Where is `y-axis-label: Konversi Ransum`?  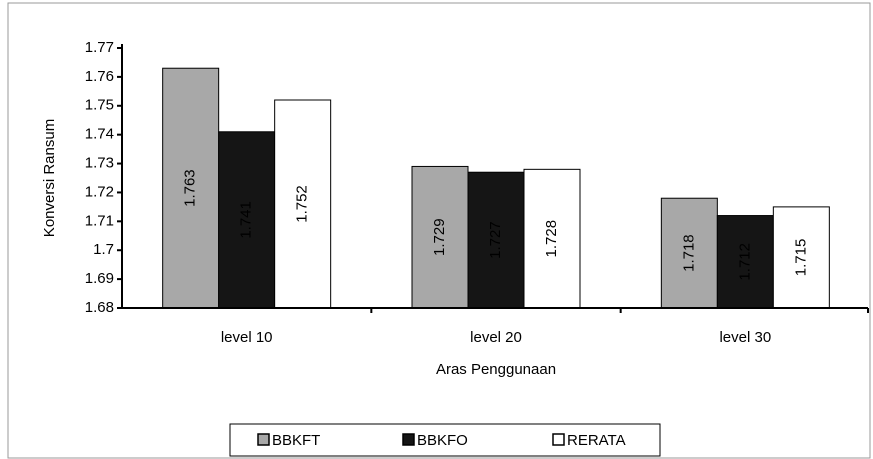
y-axis-label: Konversi Ransum is located at coordinates (49, 178).